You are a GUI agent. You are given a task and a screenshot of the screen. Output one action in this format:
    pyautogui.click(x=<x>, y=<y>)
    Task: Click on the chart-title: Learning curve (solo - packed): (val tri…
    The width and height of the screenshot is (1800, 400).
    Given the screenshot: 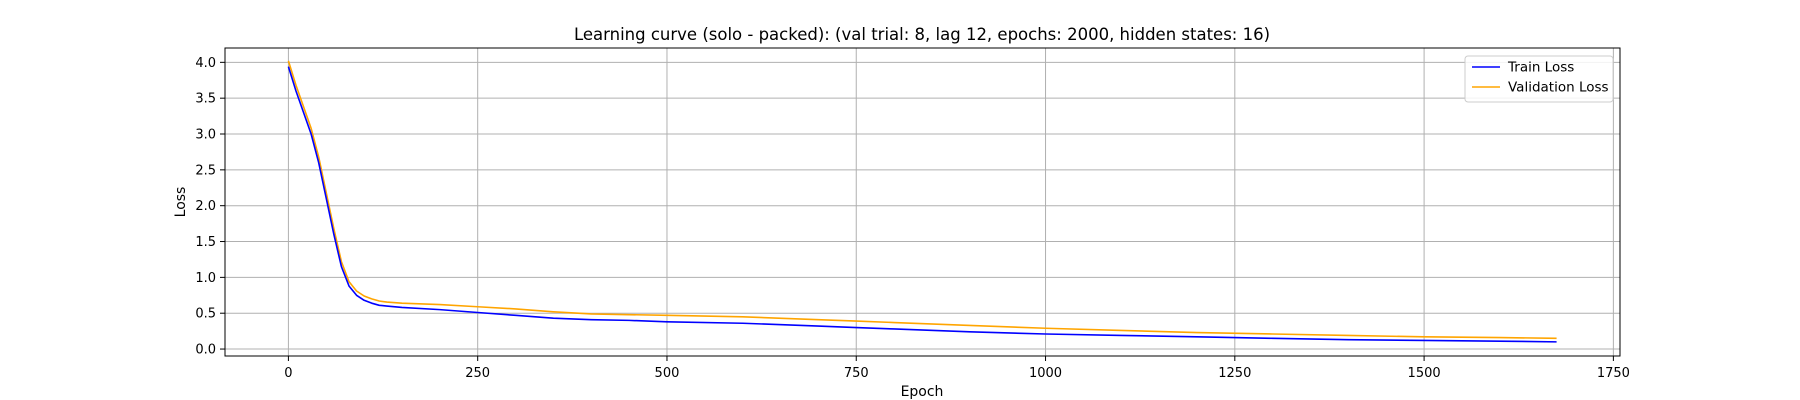 What is the action you would take?
    pyautogui.click(x=922, y=34)
    